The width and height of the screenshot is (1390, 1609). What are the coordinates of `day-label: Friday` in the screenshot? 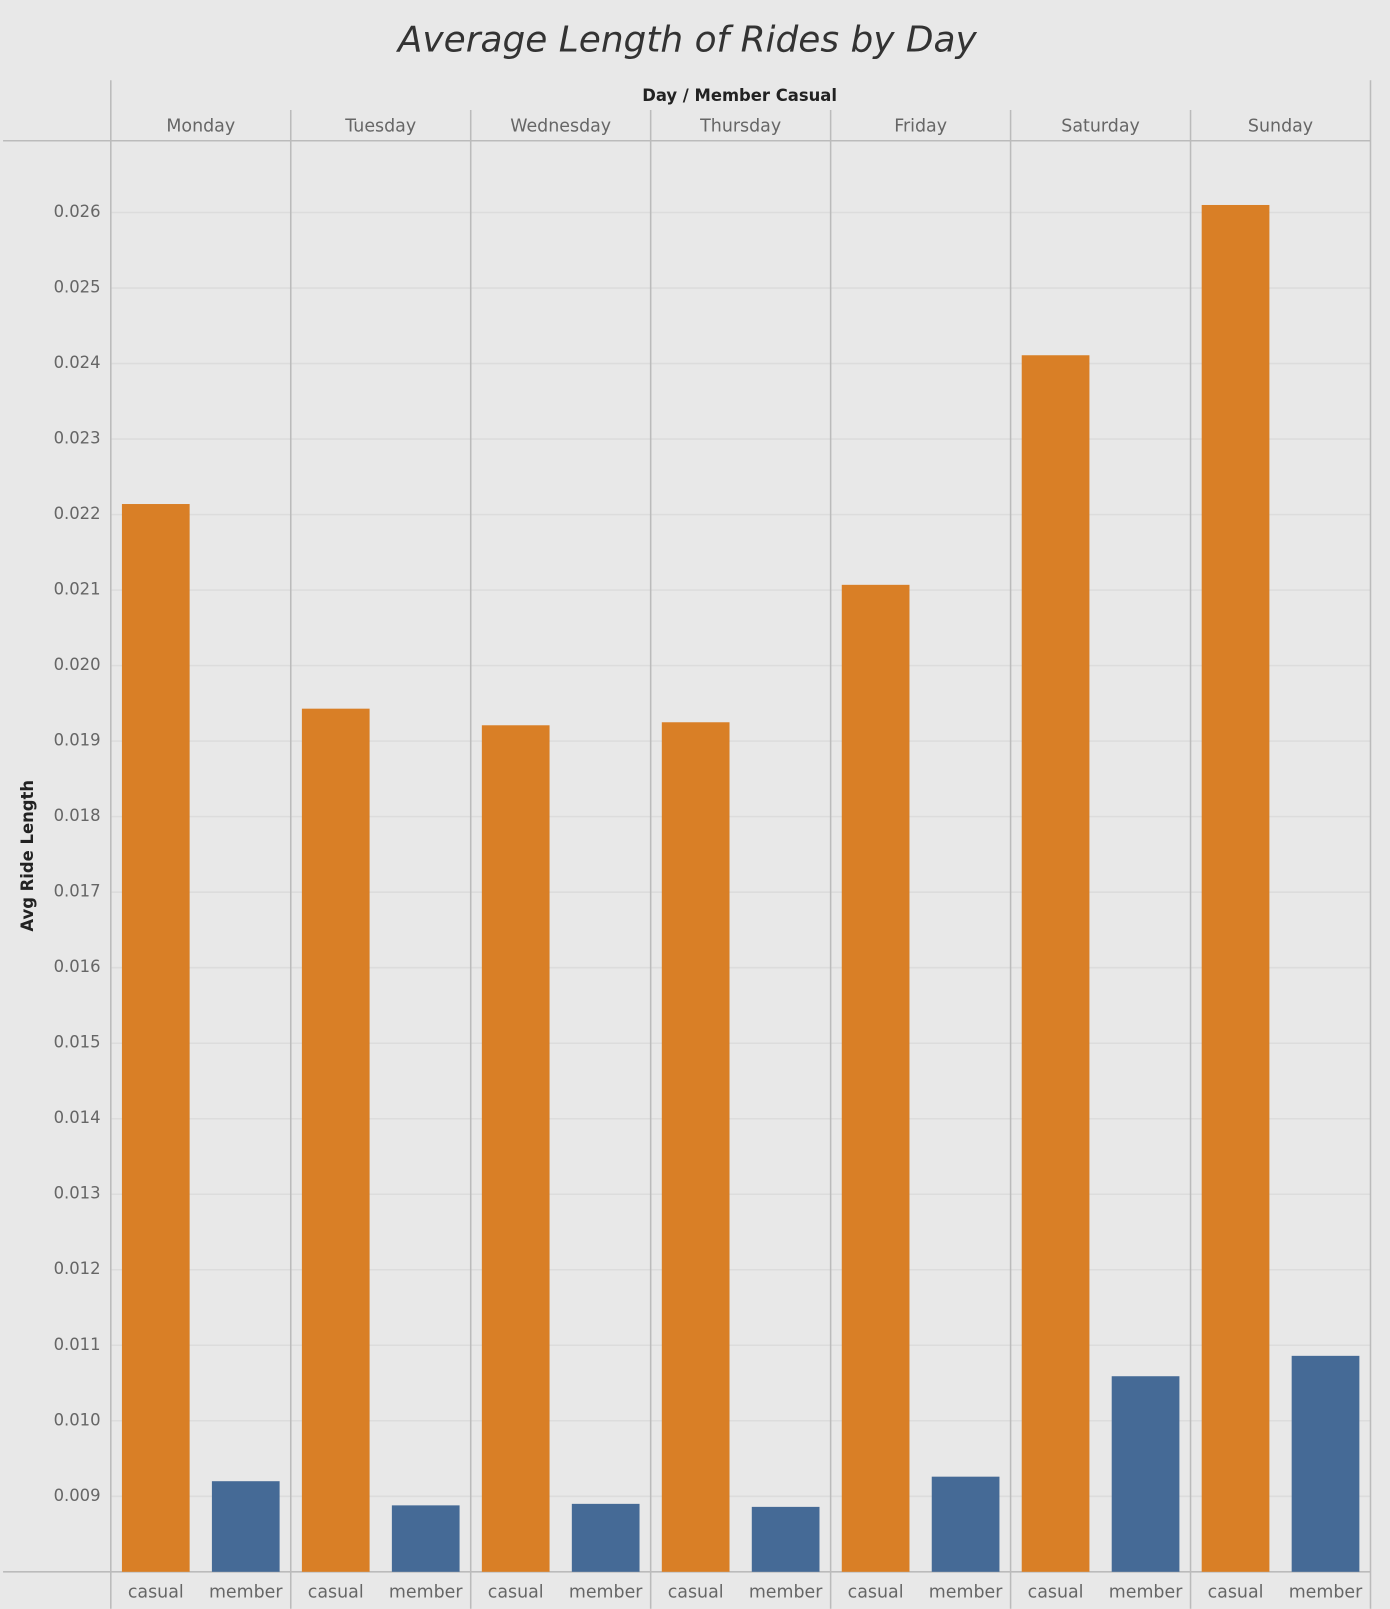 It's located at (920, 126).